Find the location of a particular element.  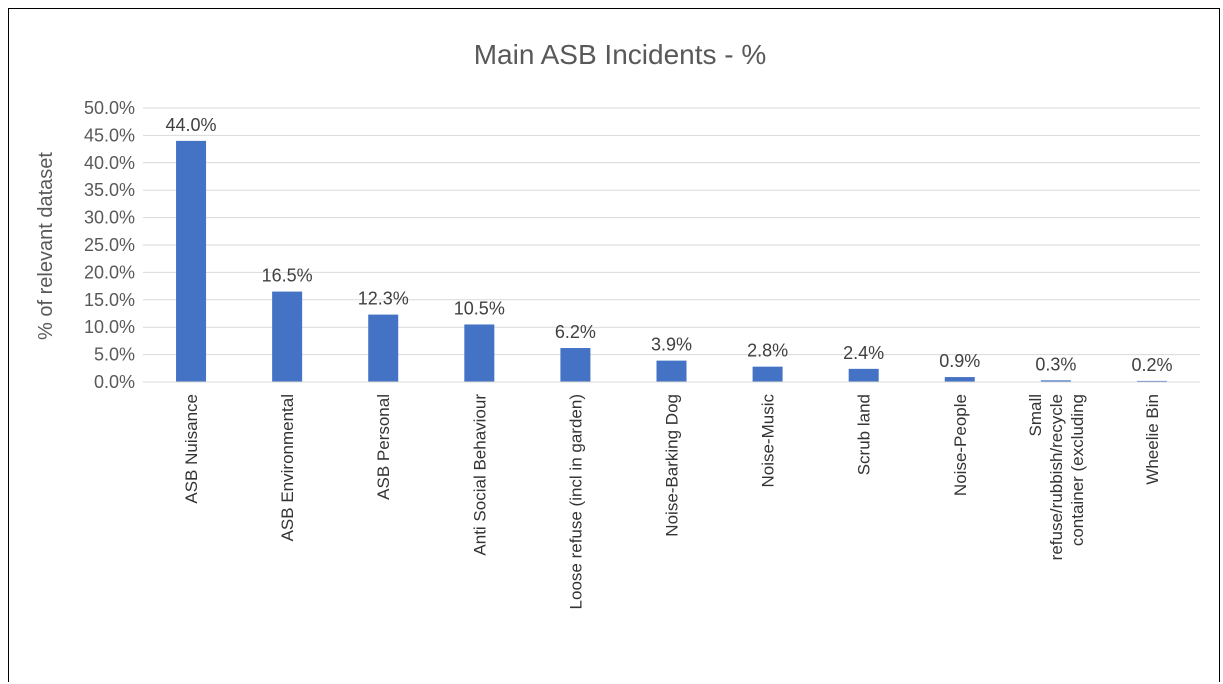

data-label: 0.9% is located at coordinates (959, 361).